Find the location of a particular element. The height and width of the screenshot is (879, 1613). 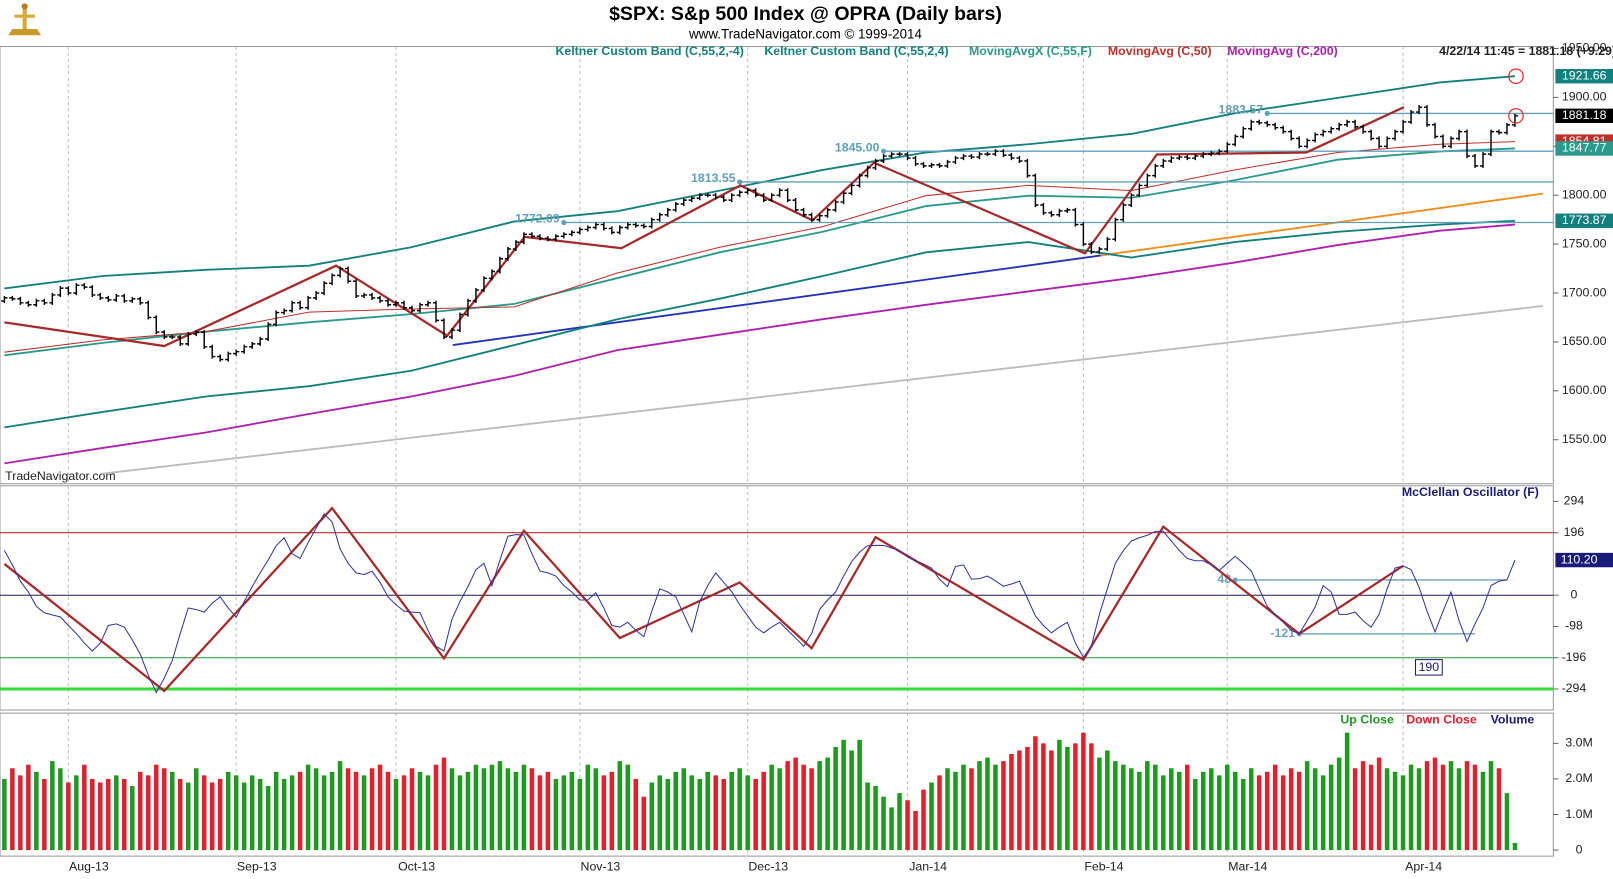

value-label: 1847.77 is located at coordinates (1584, 148).